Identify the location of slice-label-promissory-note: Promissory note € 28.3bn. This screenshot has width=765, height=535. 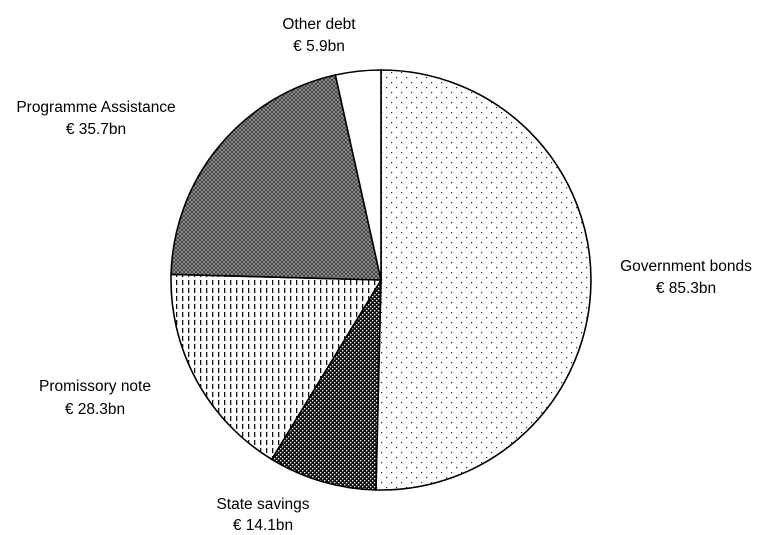
(95, 398).